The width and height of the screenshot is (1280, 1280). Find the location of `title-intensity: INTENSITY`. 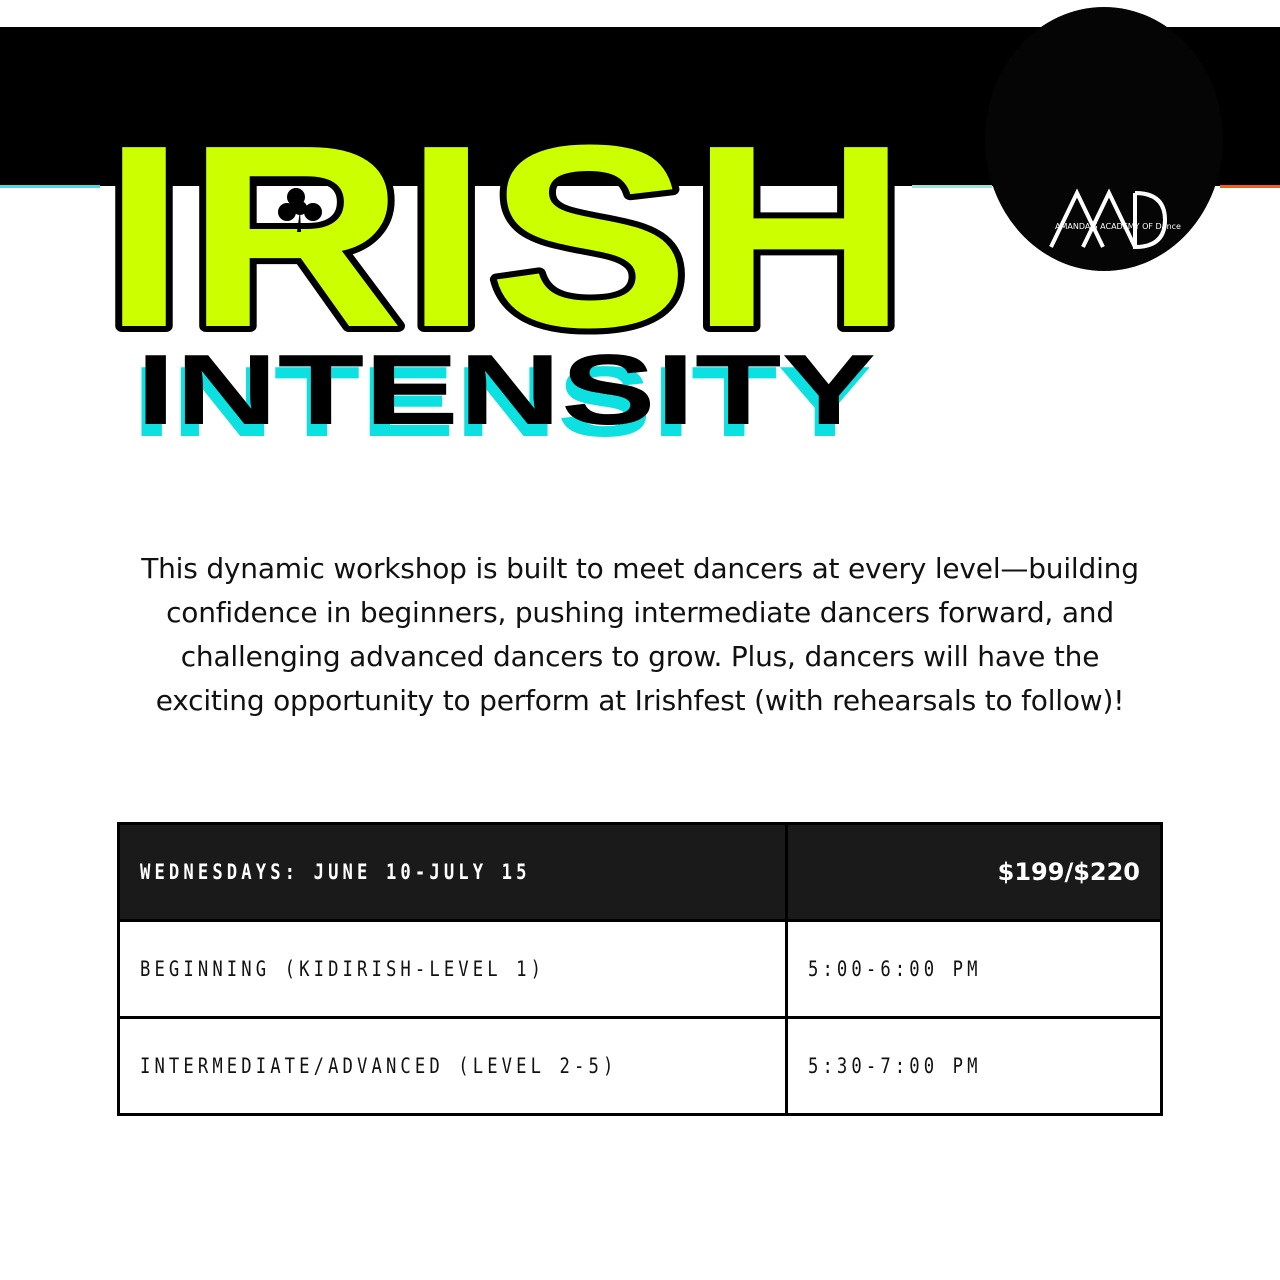

title-intensity: INTENSITY is located at coordinates (506, 390).